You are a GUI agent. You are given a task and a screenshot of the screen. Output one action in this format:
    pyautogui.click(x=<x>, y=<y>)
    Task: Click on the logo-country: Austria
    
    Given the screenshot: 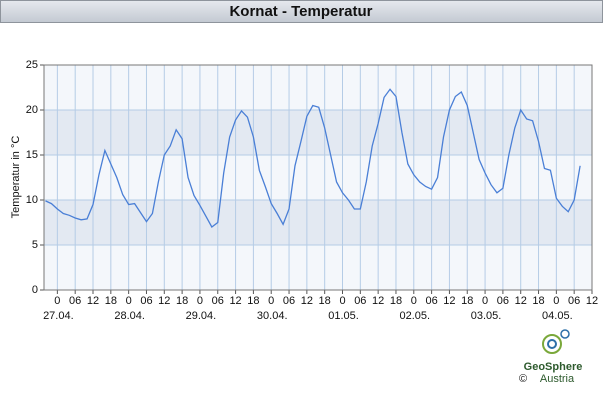 What is the action you would take?
    pyautogui.click(x=557, y=379)
    